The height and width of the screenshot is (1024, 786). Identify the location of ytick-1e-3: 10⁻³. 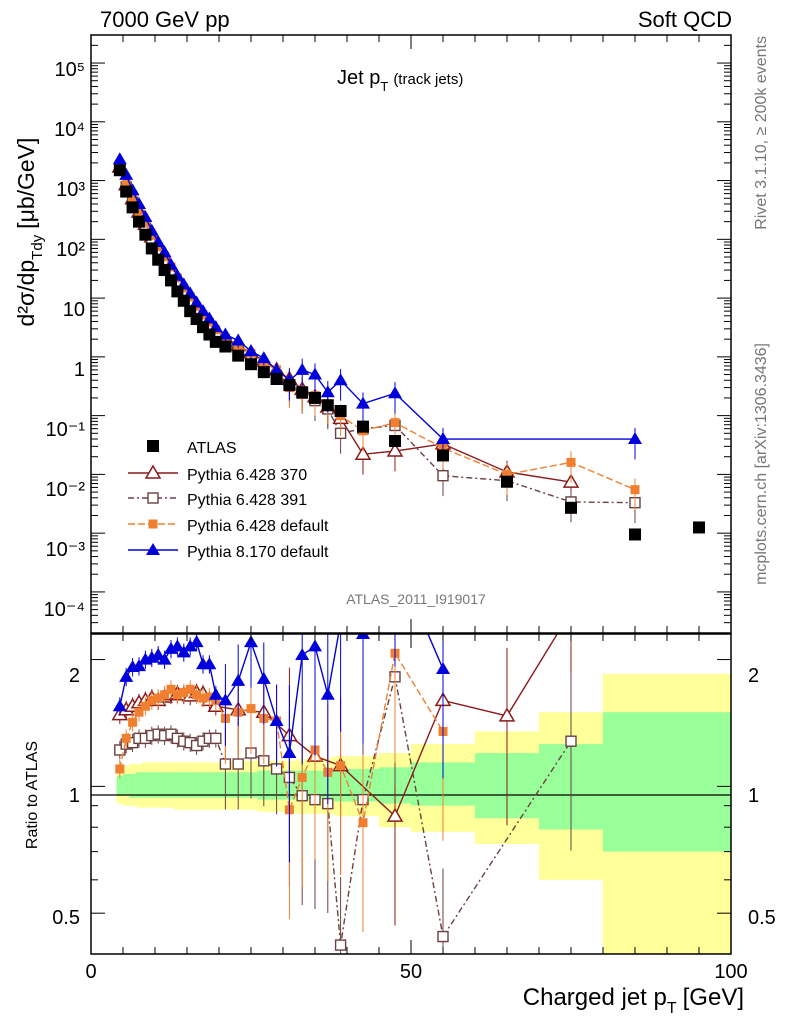
(66, 550).